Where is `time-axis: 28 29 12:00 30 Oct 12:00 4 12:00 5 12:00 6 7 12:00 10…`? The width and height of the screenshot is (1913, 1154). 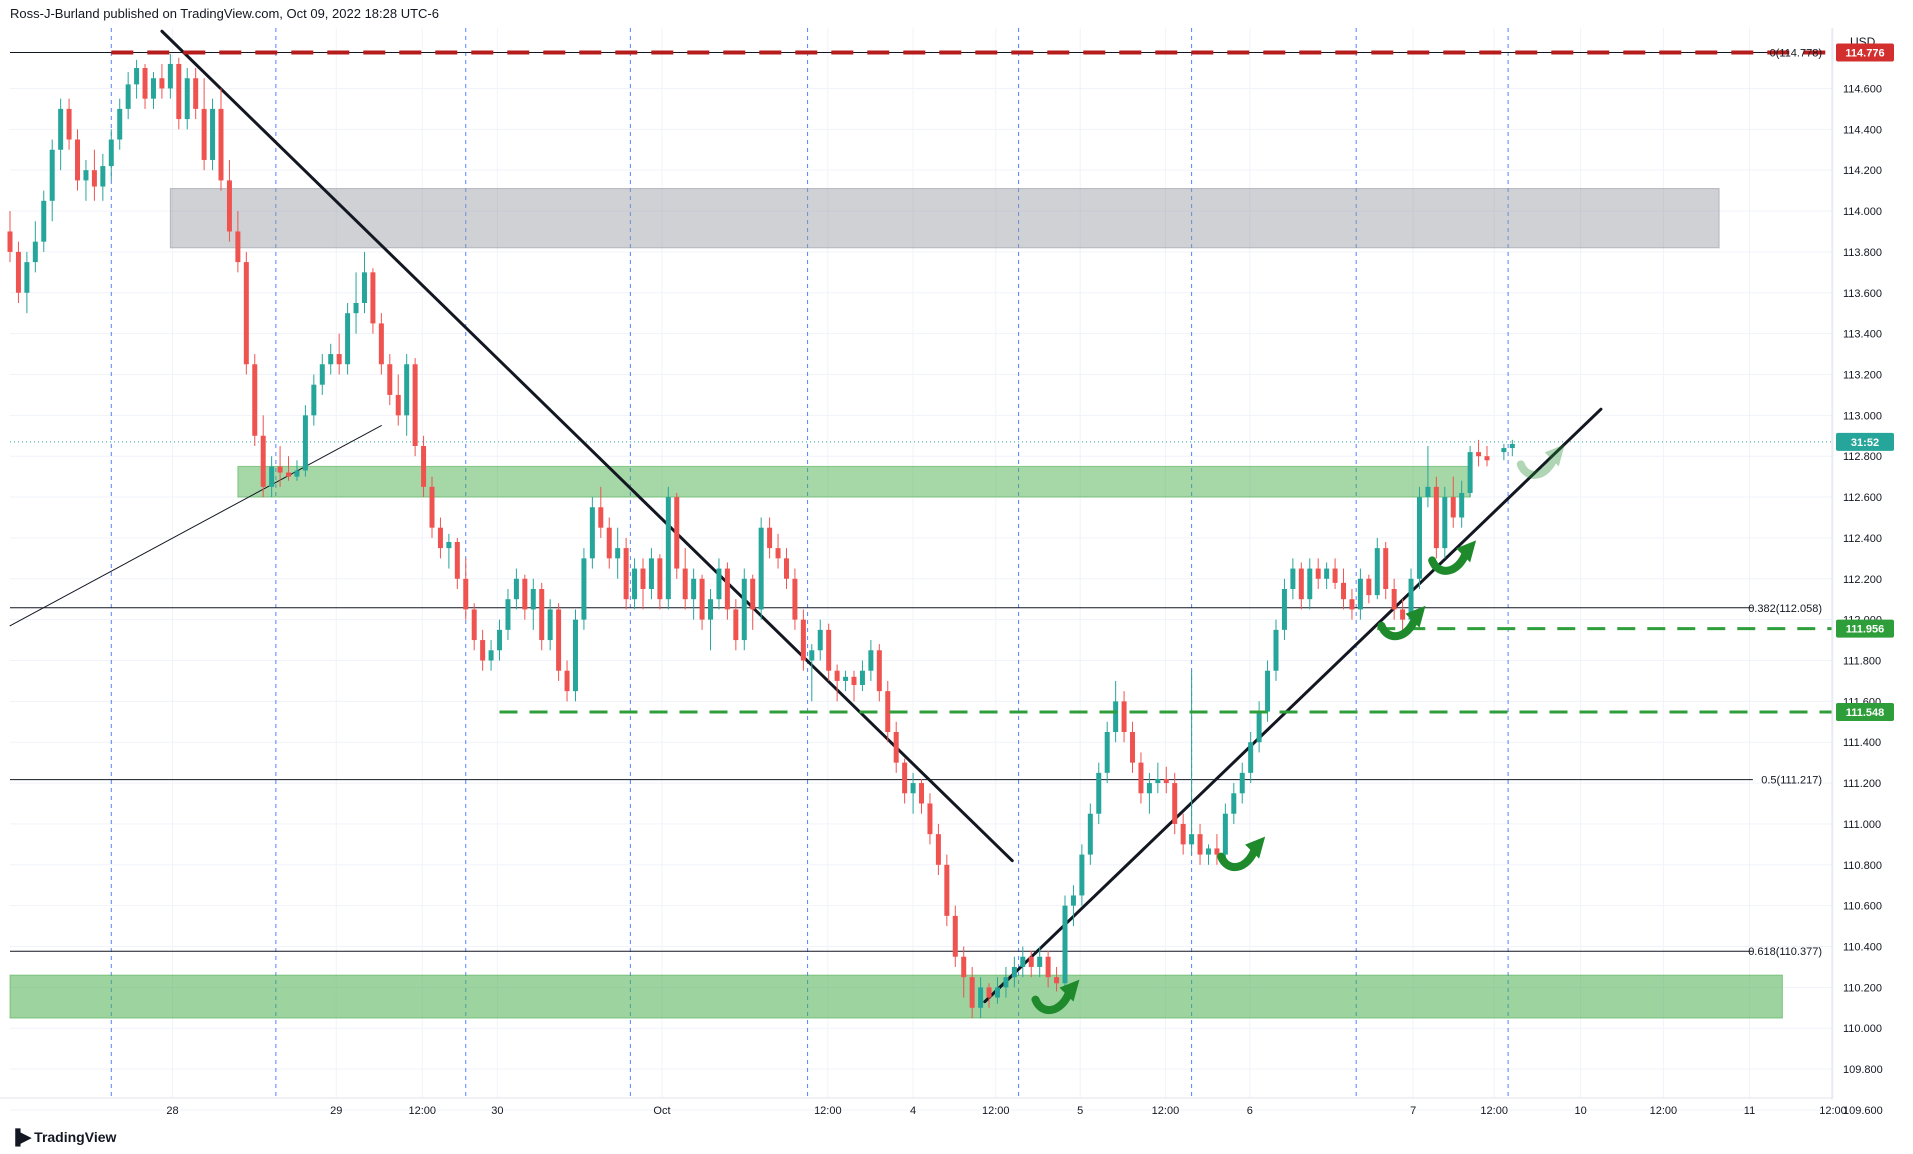
time-axis: 28 29 12:00 30 Oct 12:00 4 12:00 5 12:00 6 7 12:00 10… is located at coordinates (923, 1107).